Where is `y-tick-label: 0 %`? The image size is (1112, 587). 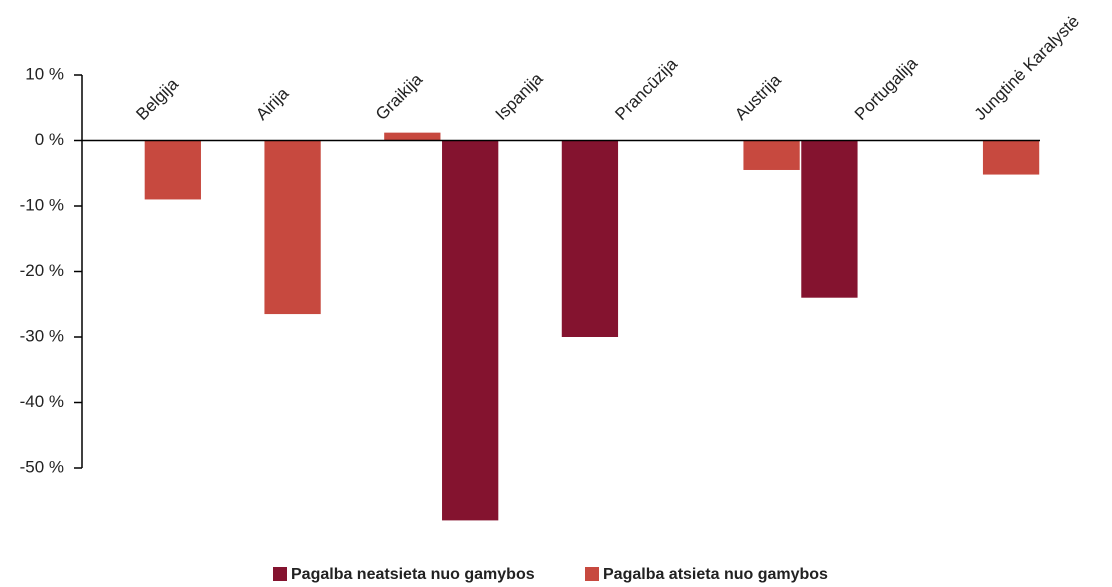
y-tick-label: 0 % is located at coordinates (49, 139).